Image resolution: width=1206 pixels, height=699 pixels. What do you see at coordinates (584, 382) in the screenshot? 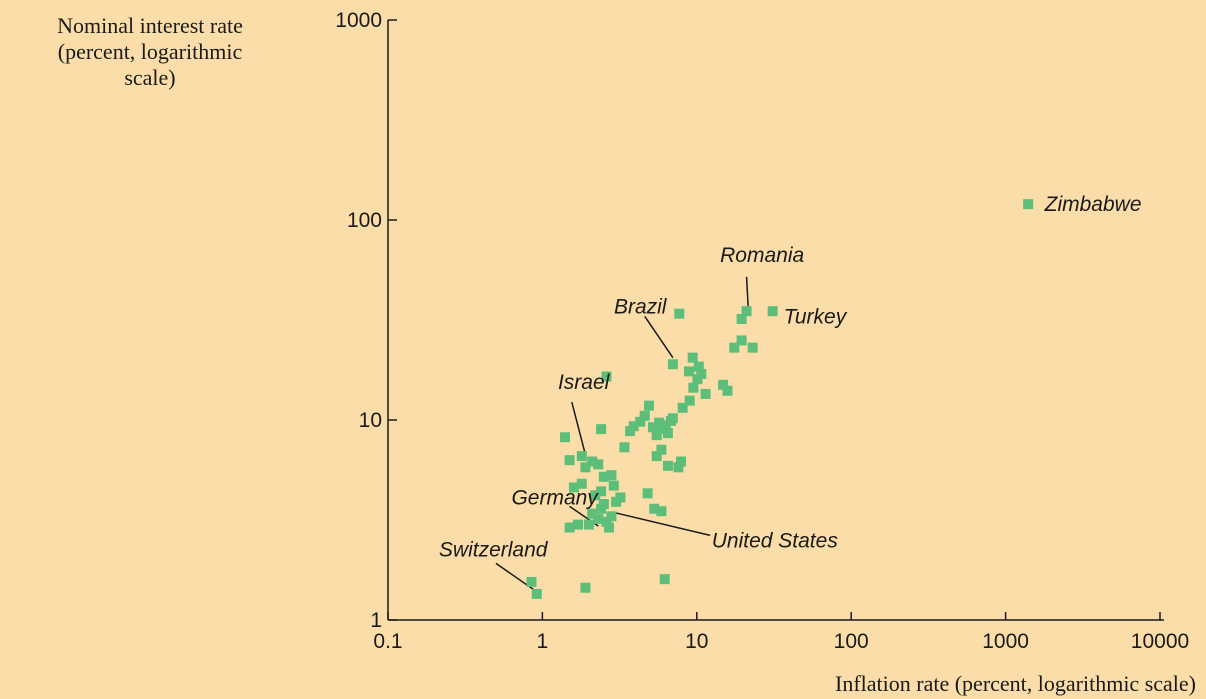
I see `annotation-label: Israel` at bounding box center [584, 382].